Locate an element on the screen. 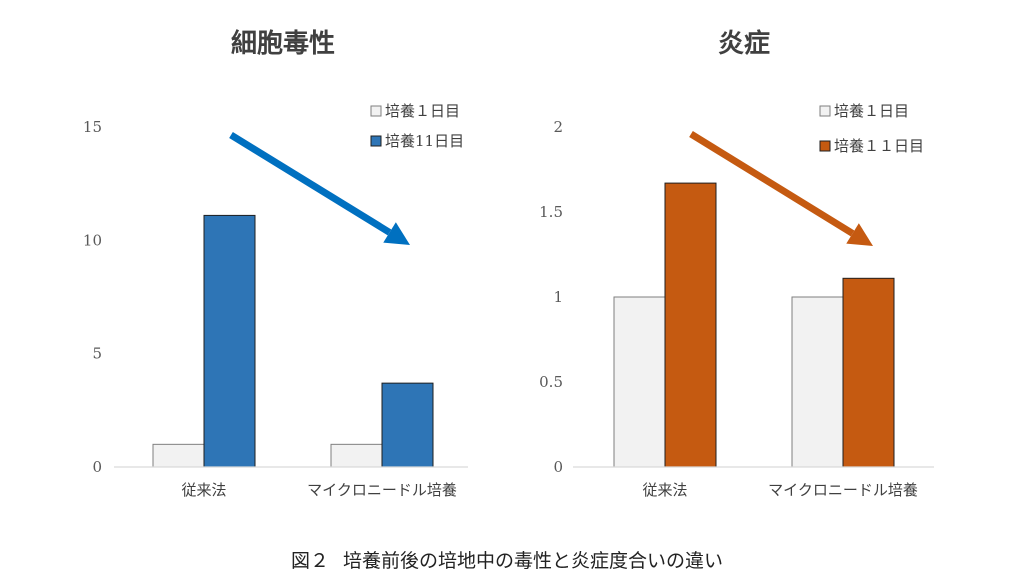 The height and width of the screenshot is (585, 1014). chart1-legend-label: 培養11日目 is located at coordinates (424, 141).